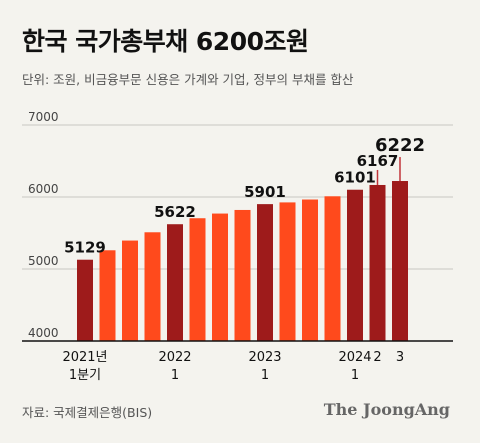 Image resolution: width=480 pixels, height=443 pixels. I want to click on y-tick-label: 7000, so click(43, 117).